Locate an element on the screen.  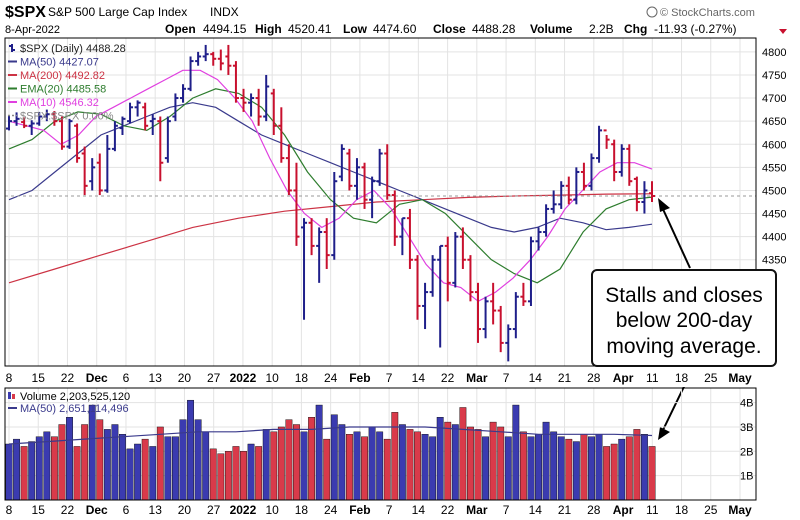
volume-tick-label: 1B is located at coordinates (746, 477).